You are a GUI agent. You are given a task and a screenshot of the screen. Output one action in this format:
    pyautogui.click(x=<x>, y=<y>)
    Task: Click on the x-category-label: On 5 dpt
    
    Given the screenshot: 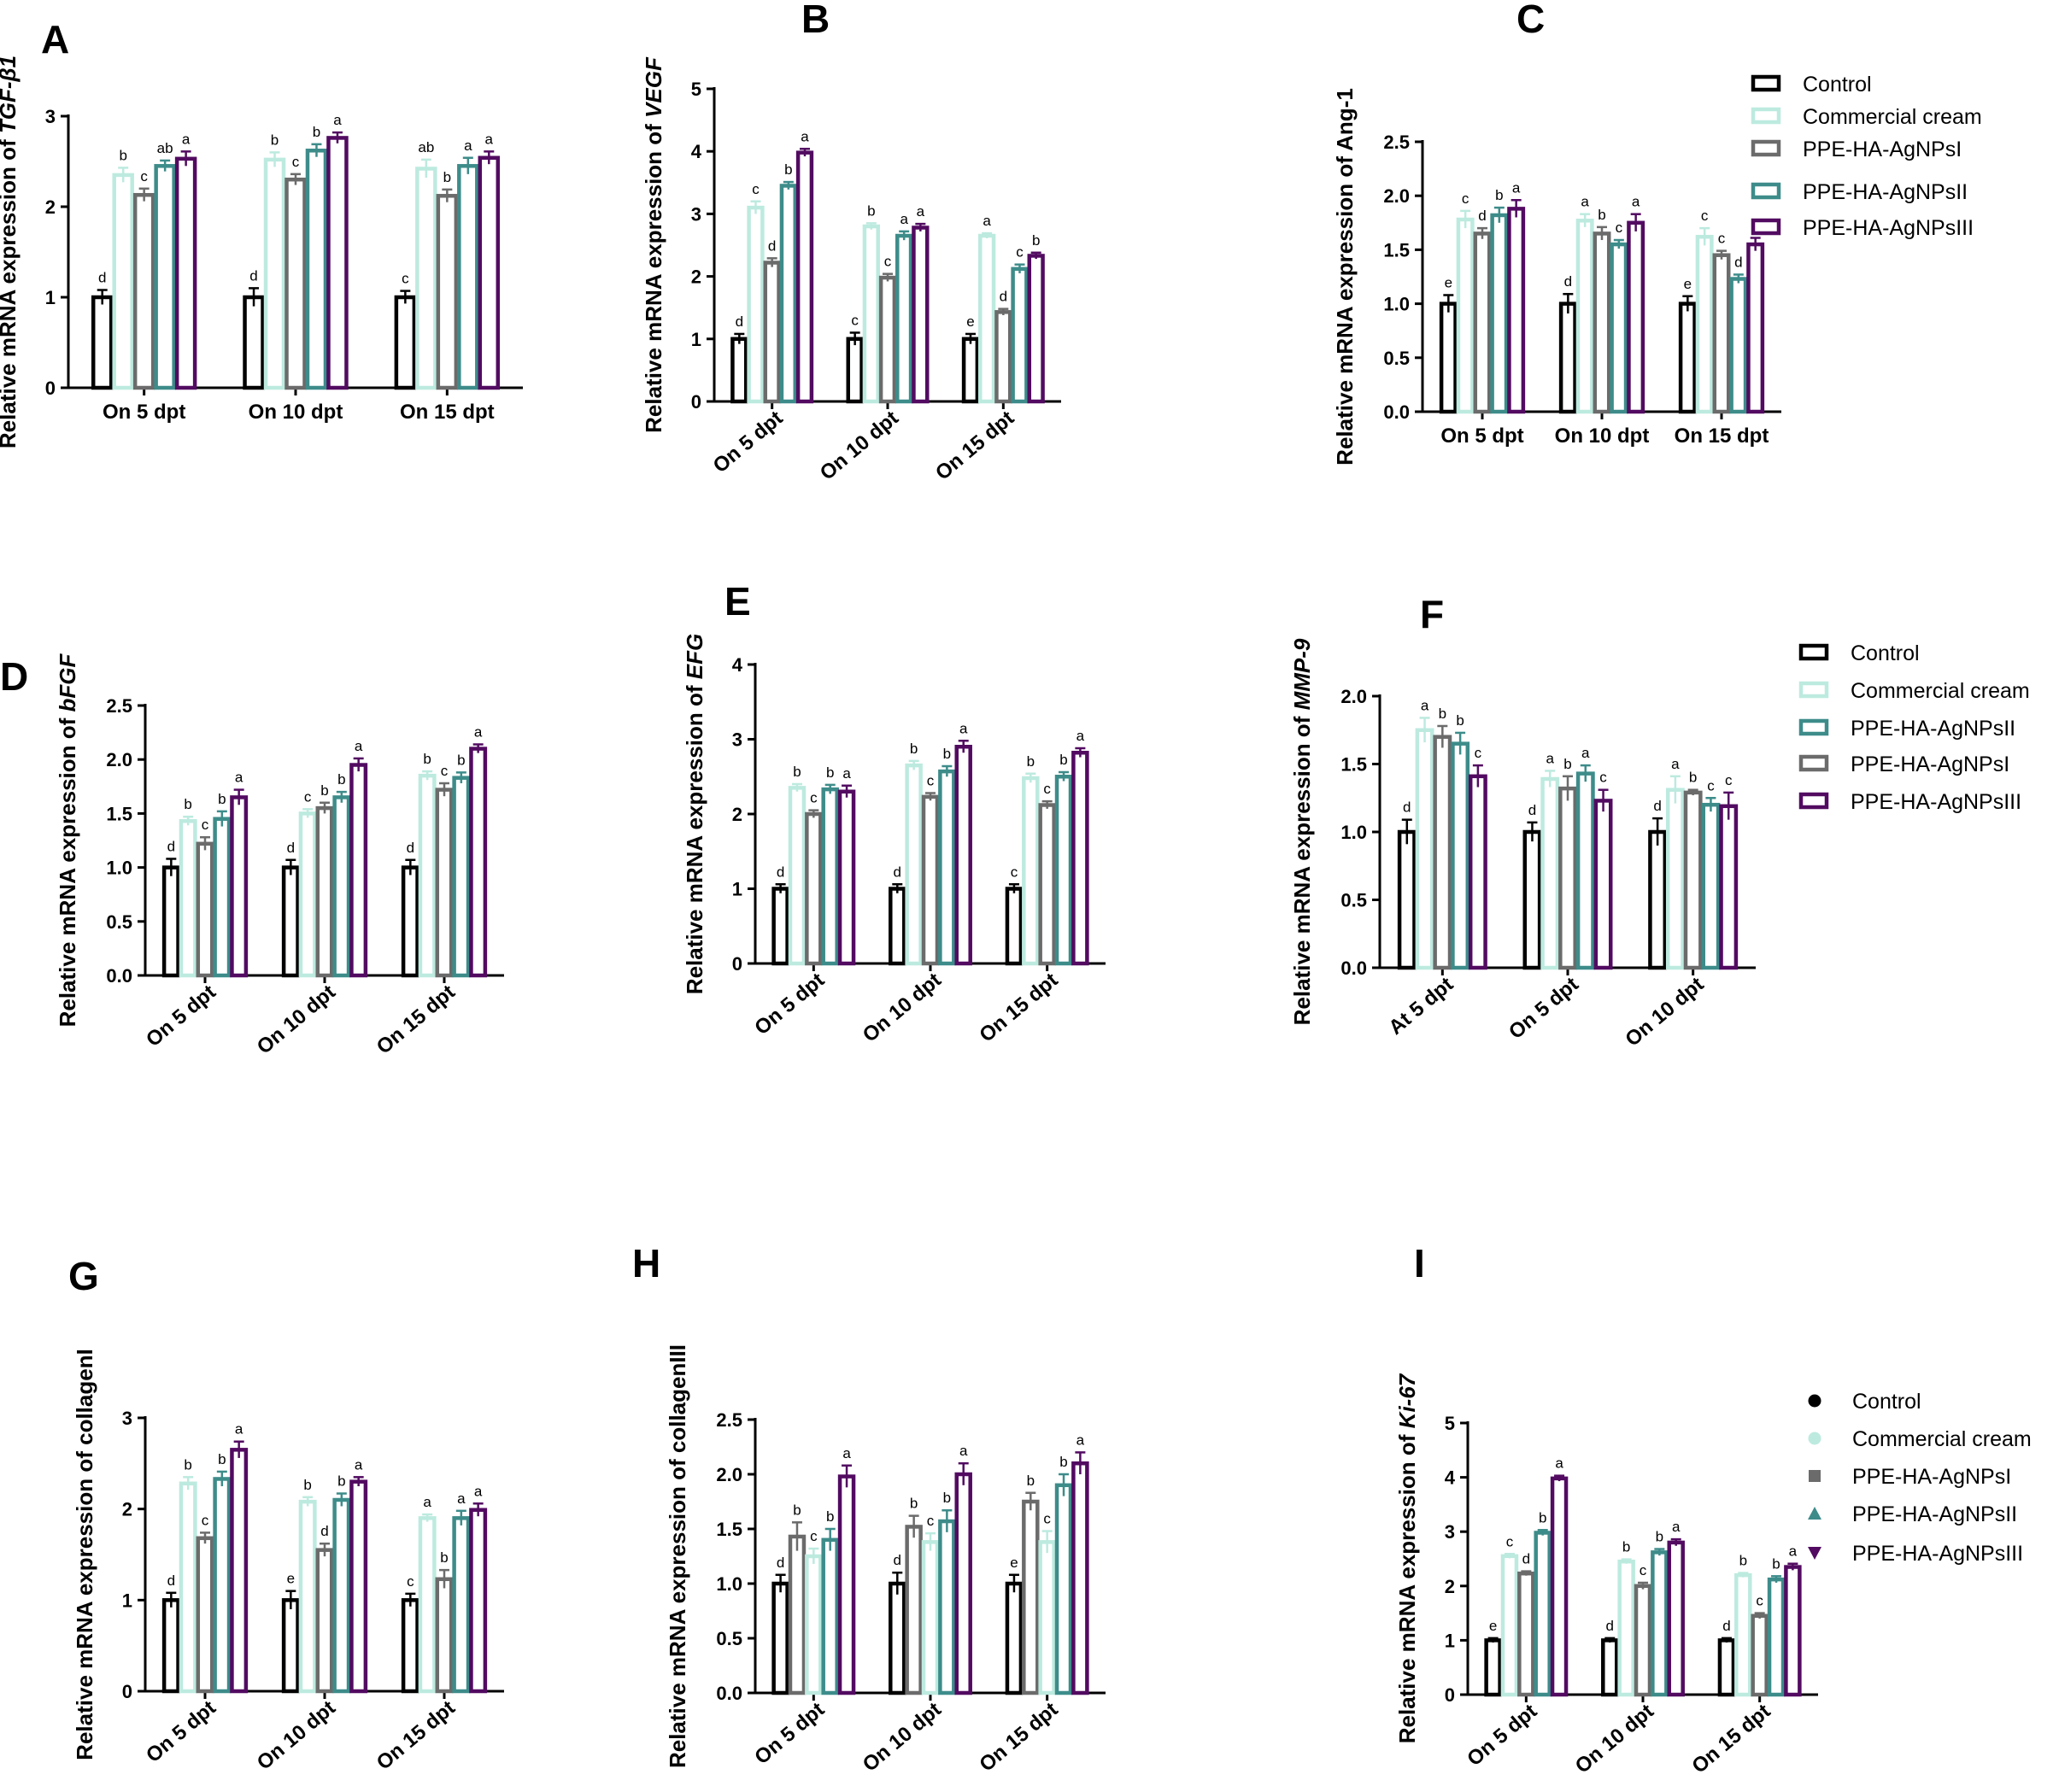 What is the action you would take?
    pyautogui.click(x=1481, y=437)
    